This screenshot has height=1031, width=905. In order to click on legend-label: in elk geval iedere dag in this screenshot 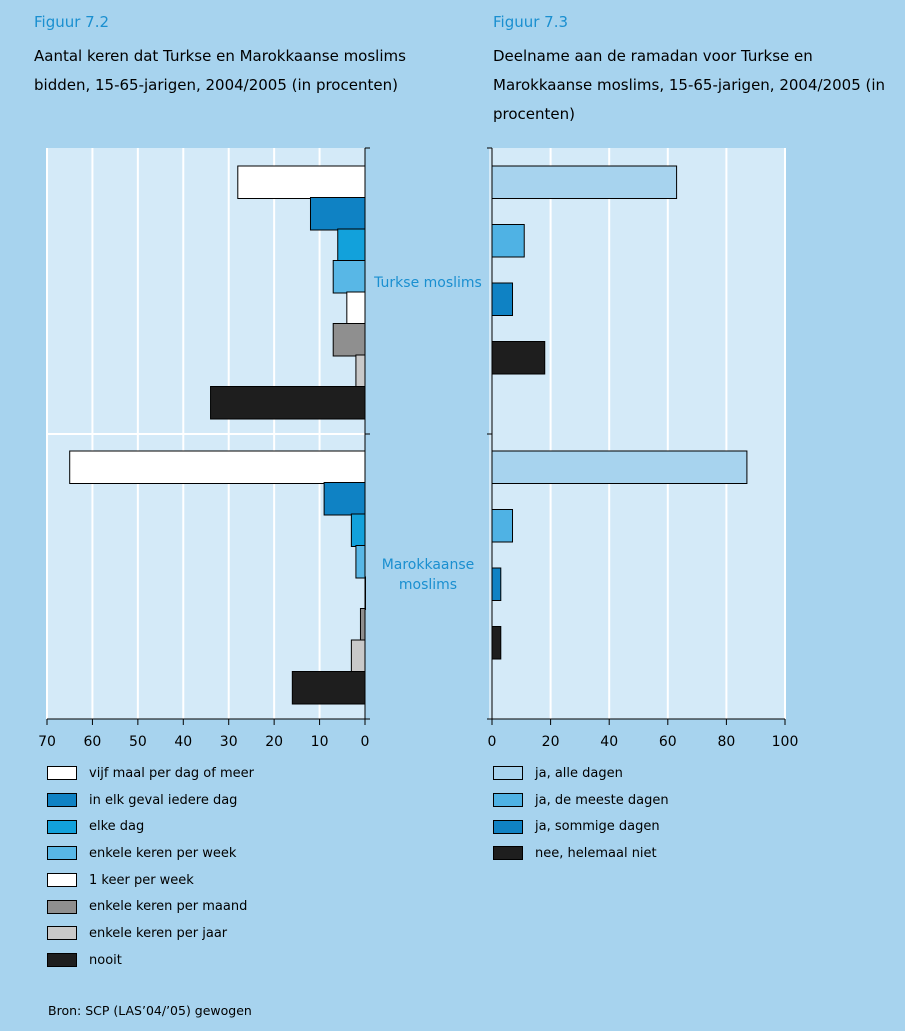, I will do `click(163, 800)`.